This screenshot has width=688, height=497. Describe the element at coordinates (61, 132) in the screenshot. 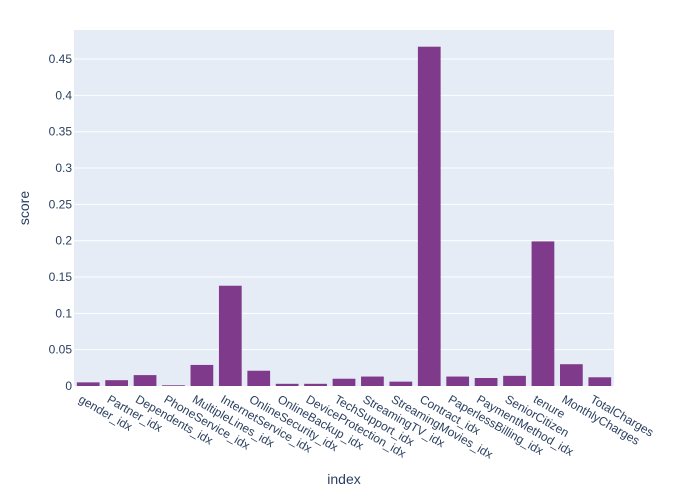

I see `y-tick-label: 0.35` at that location.